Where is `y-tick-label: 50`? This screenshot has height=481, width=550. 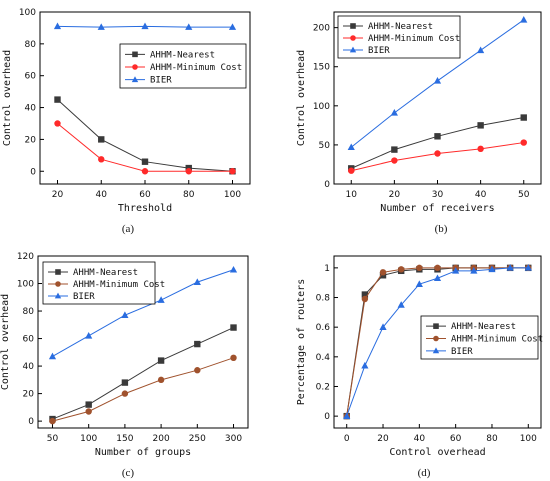
y-tick-label: 50 is located at coordinates (325, 146).